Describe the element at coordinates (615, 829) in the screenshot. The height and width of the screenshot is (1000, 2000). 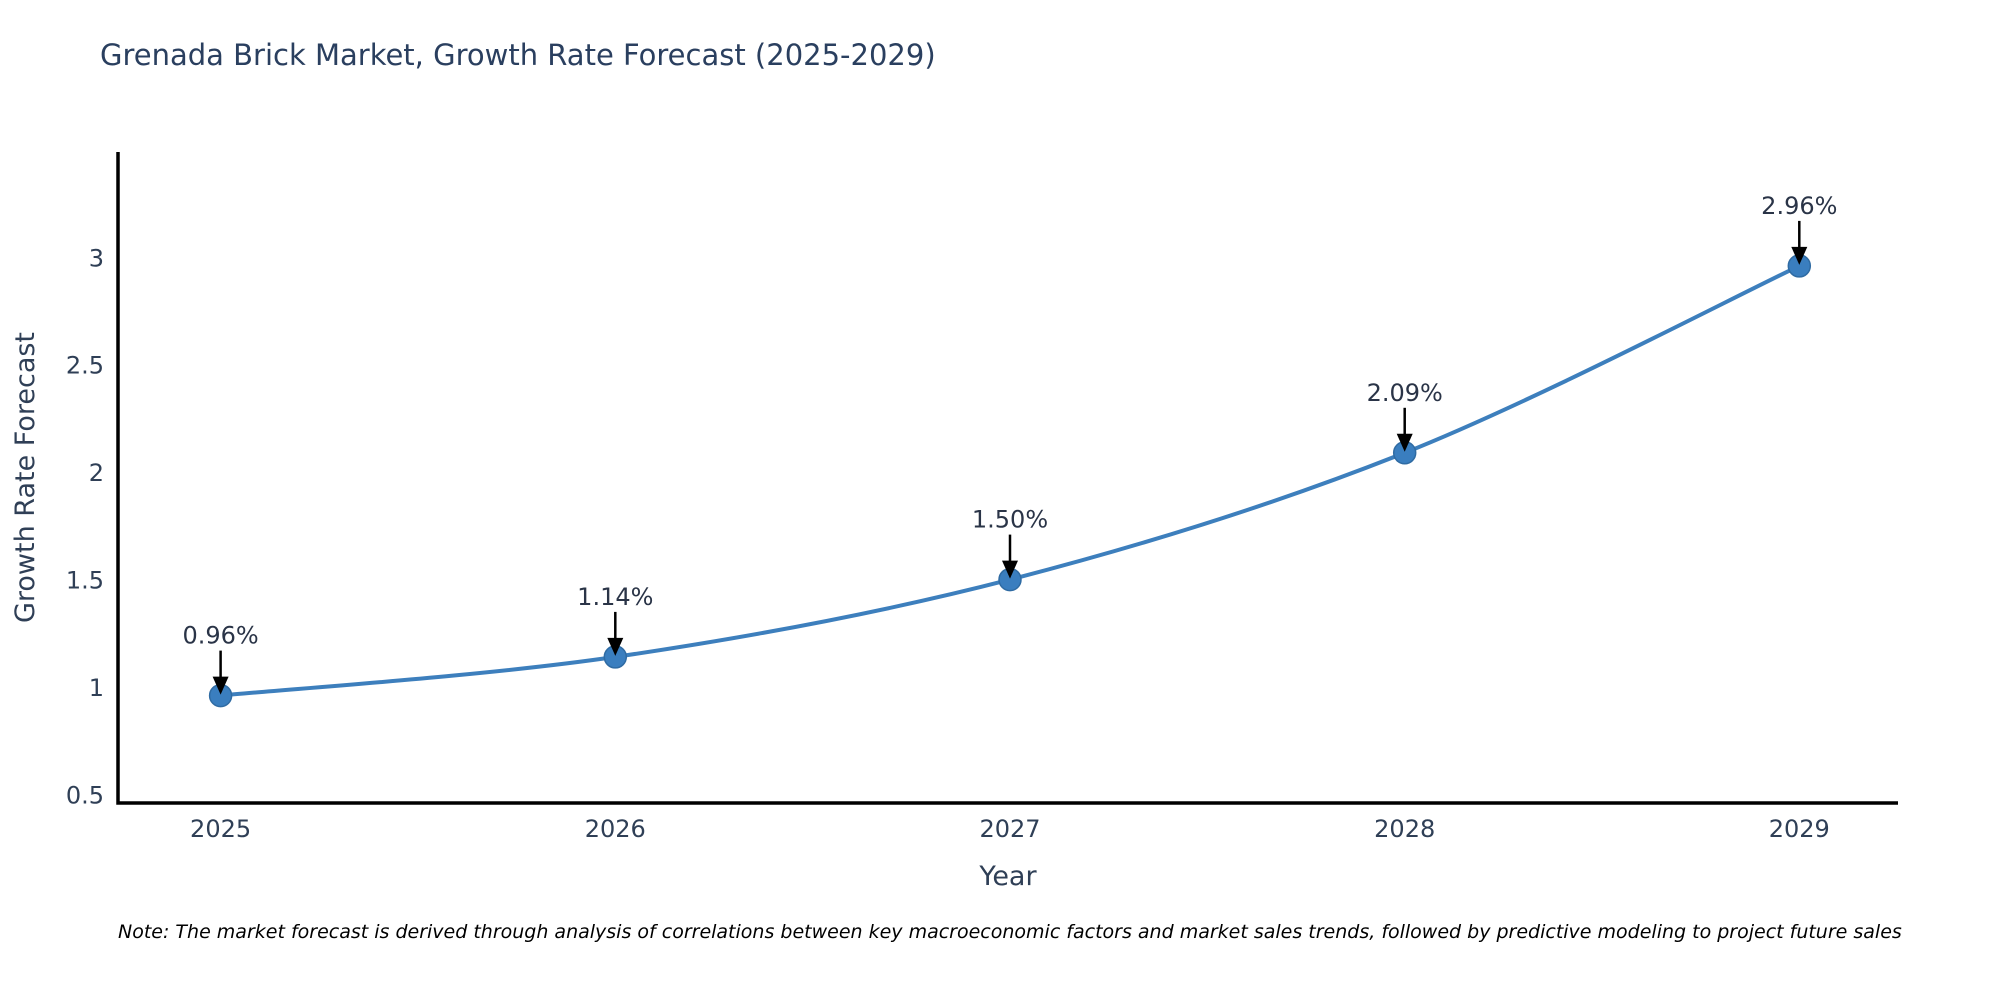
I see `x-tick-label: 2026` at that location.